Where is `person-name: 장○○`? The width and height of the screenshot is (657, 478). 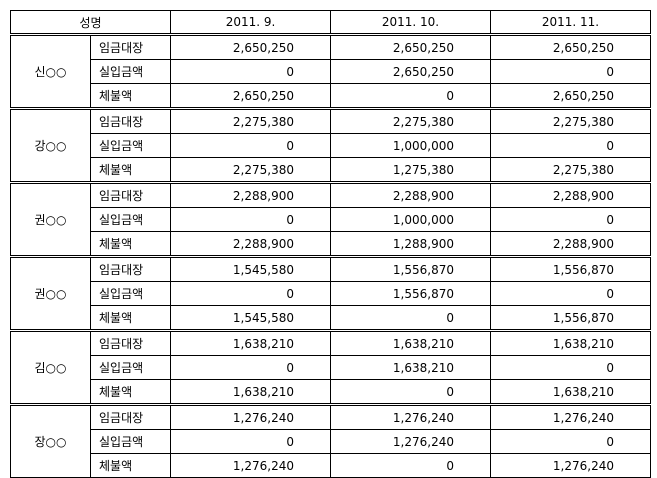 person-name: 장○○ is located at coordinates (50, 440).